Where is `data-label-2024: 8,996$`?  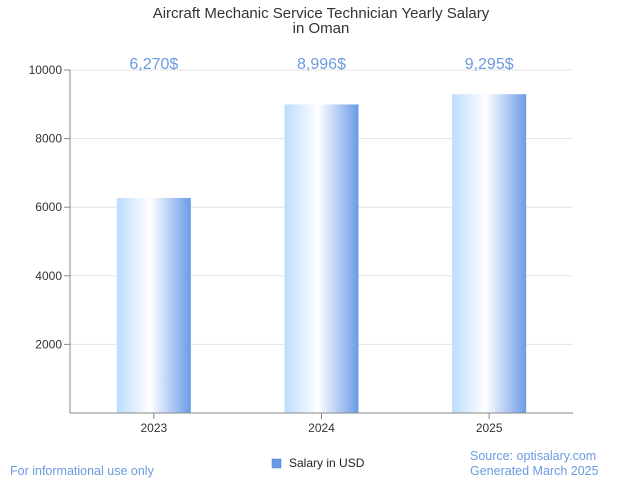 data-label-2024: 8,996$ is located at coordinates (321, 64).